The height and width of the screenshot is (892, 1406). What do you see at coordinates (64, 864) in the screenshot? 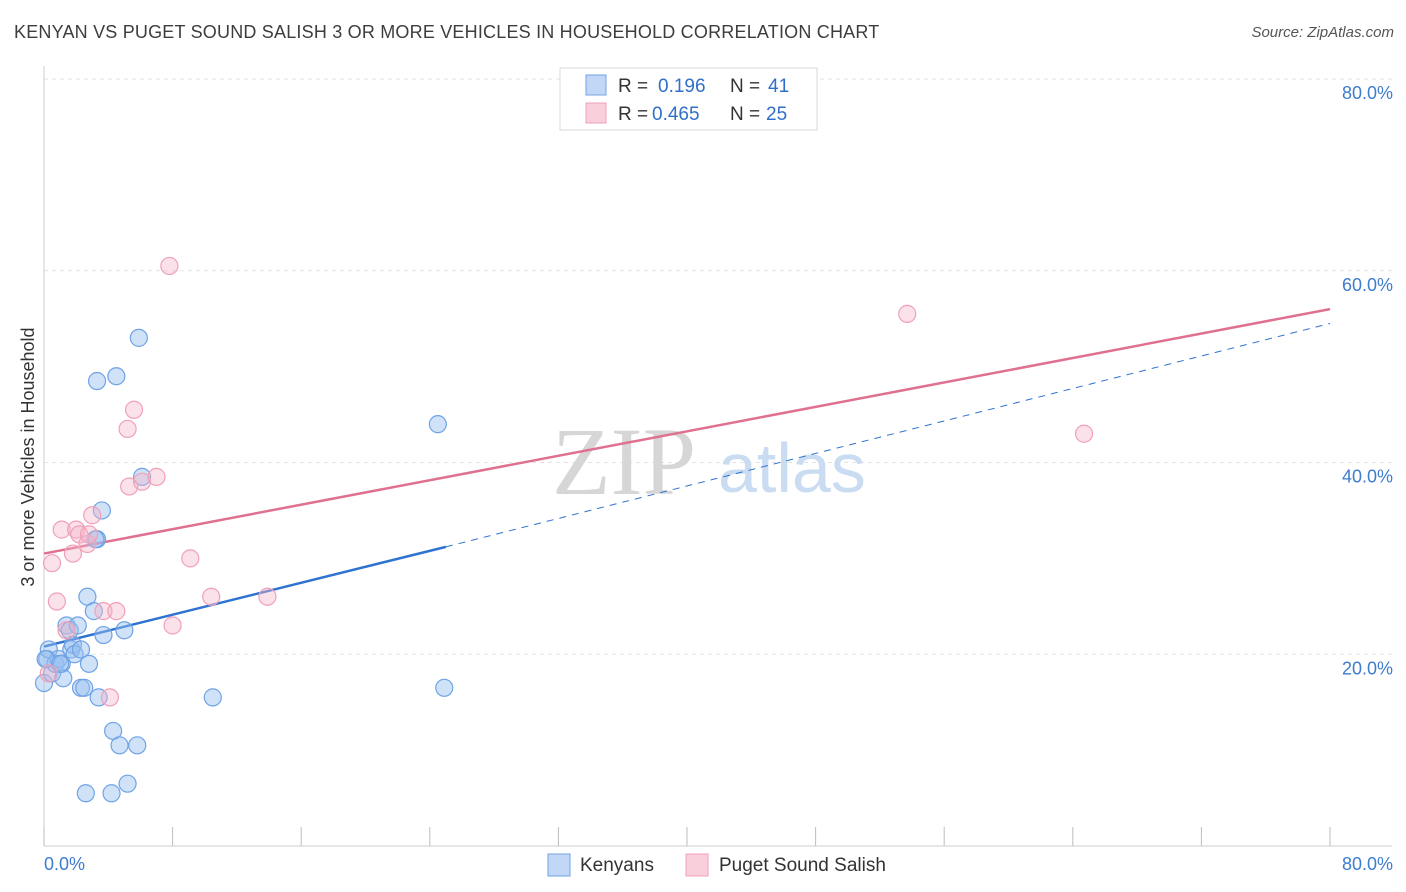
I see `x-tick-label: 0.0%` at bounding box center [64, 864].